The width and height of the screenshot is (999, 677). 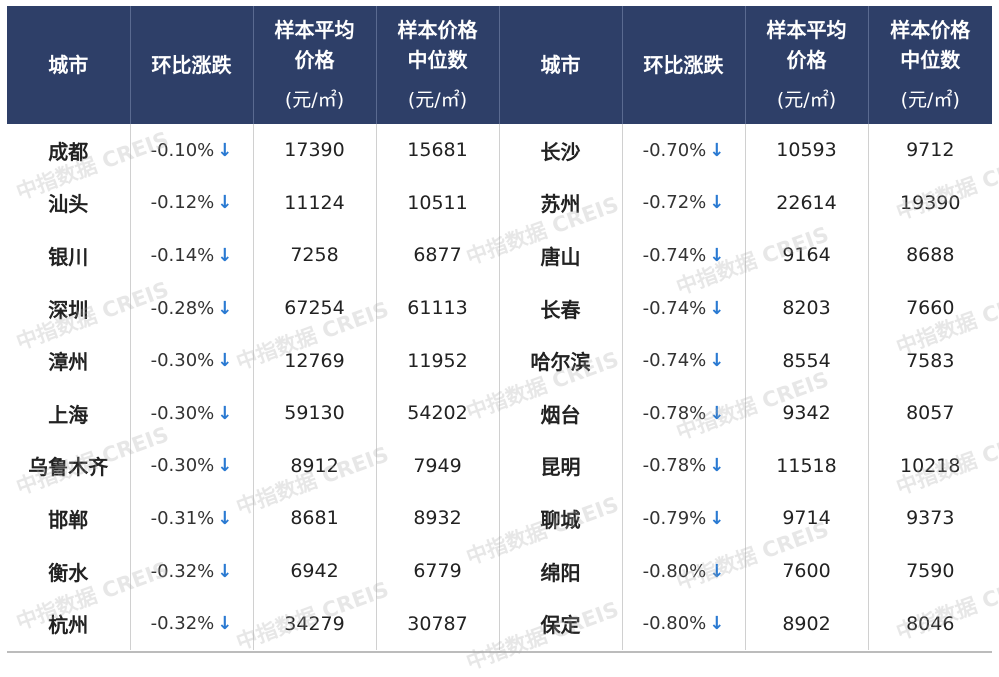 What do you see at coordinates (930, 623) in the screenshot?
I see `right-median-cell: 8046` at bounding box center [930, 623].